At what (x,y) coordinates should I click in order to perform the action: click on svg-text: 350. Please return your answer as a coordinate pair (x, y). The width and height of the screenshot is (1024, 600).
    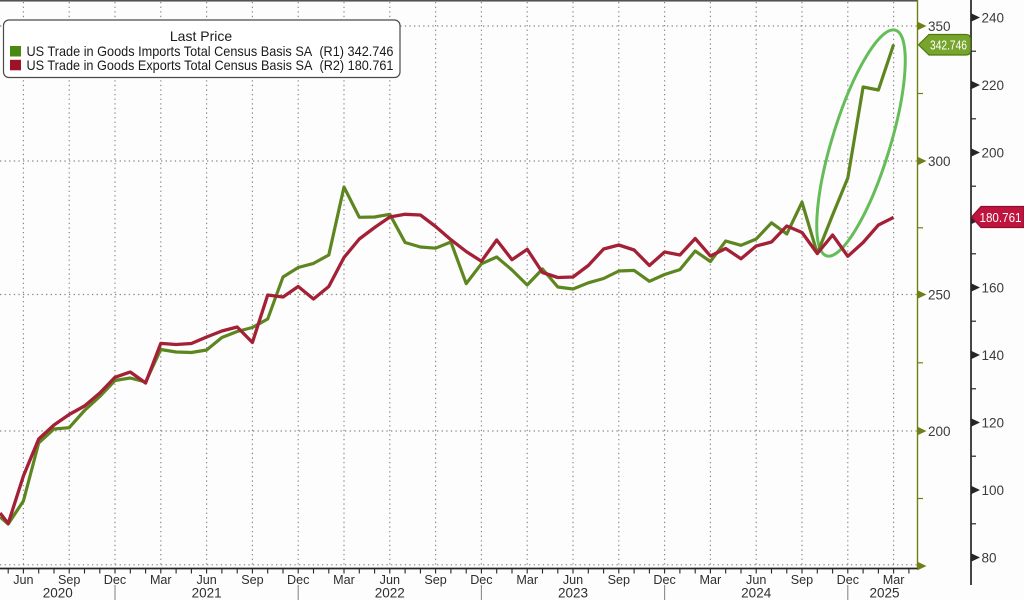
    Looking at the image, I should click on (939, 26).